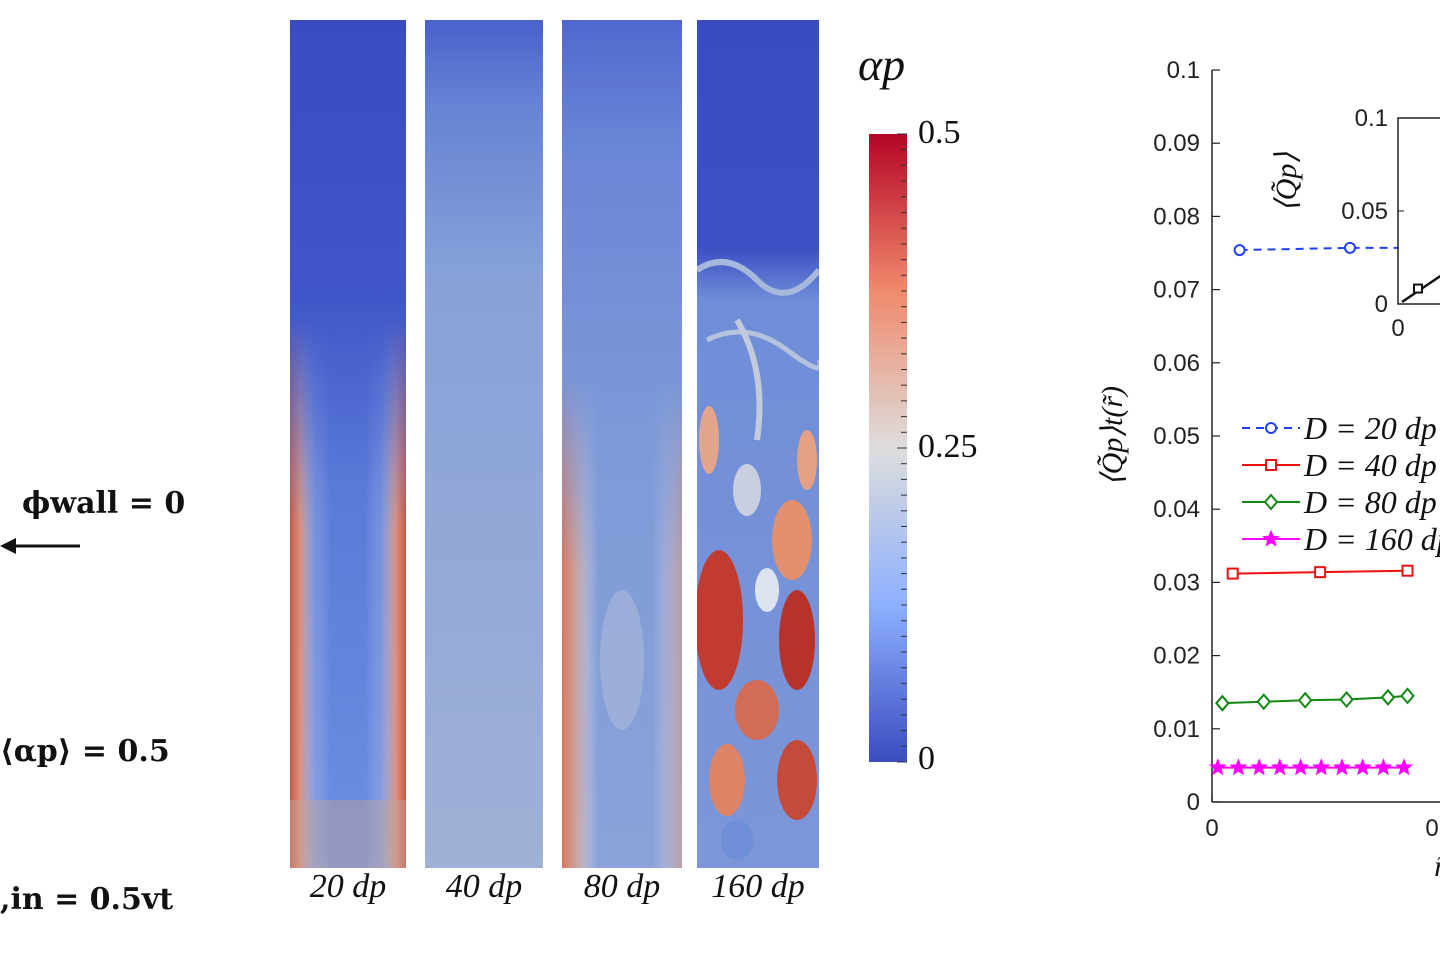  Describe the element at coordinates (1176, 436) in the screenshot. I see `y-tick-label: 0.05` at that location.